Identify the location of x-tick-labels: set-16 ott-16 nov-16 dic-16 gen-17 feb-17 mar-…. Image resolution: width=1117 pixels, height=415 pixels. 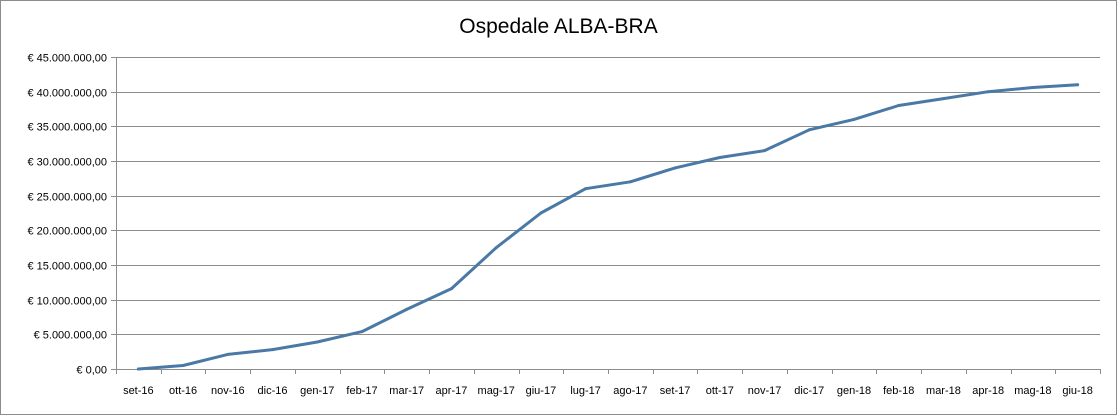
(608, 391).